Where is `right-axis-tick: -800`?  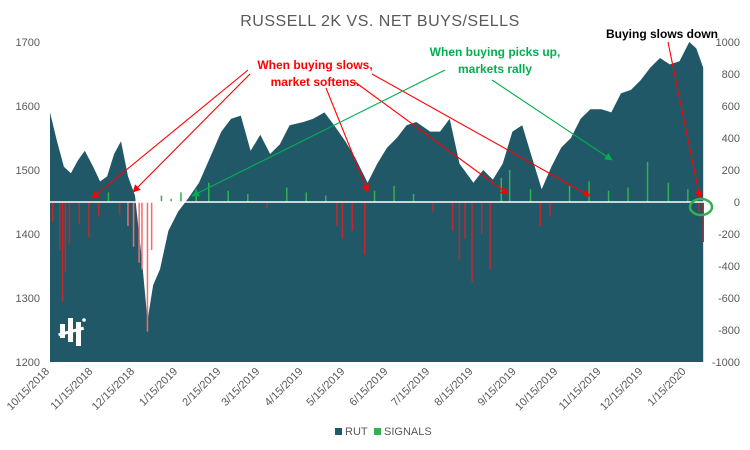
right-axis-tick: -800 is located at coordinates (729, 331).